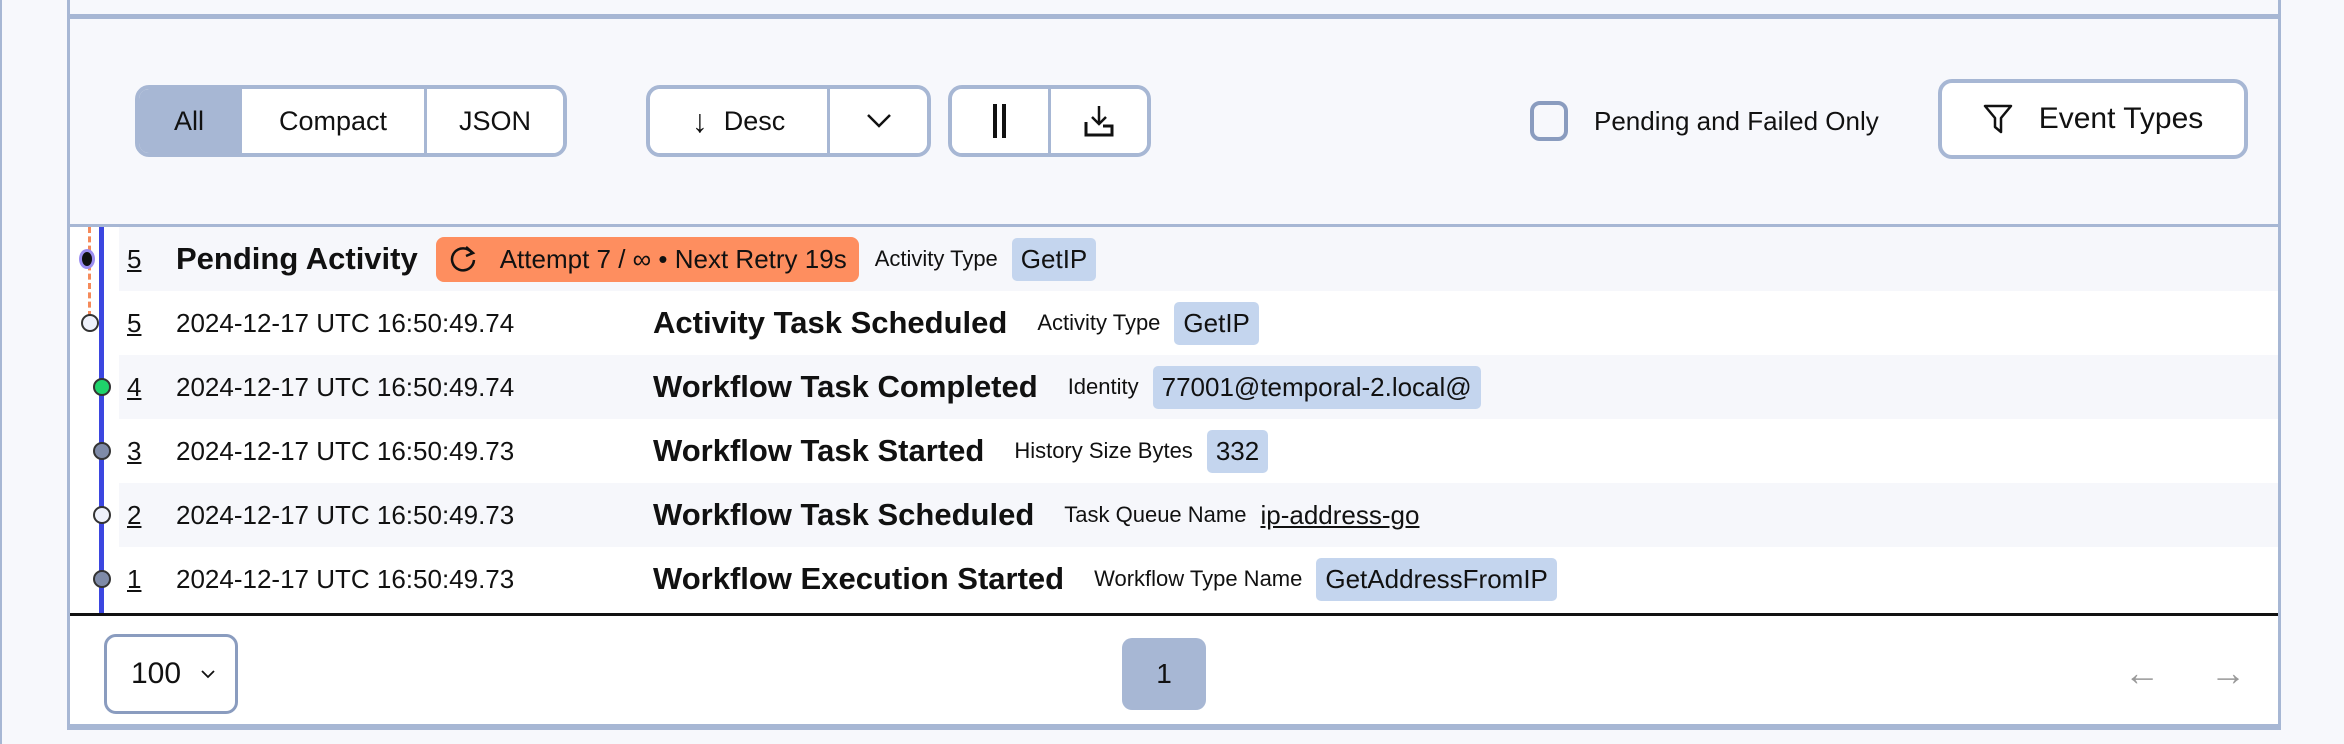 This screenshot has height=744, width=2344. Describe the element at coordinates (1736, 121) in the screenshot. I see `pending-failed-label: Pending and Failed Only` at that location.